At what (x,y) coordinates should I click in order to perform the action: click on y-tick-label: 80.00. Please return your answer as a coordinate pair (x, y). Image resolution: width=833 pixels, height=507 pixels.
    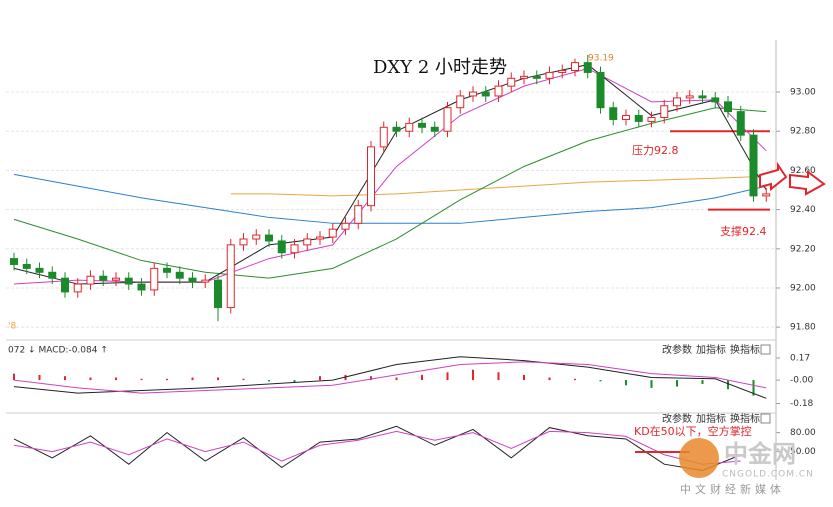
    Looking at the image, I should click on (803, 433).